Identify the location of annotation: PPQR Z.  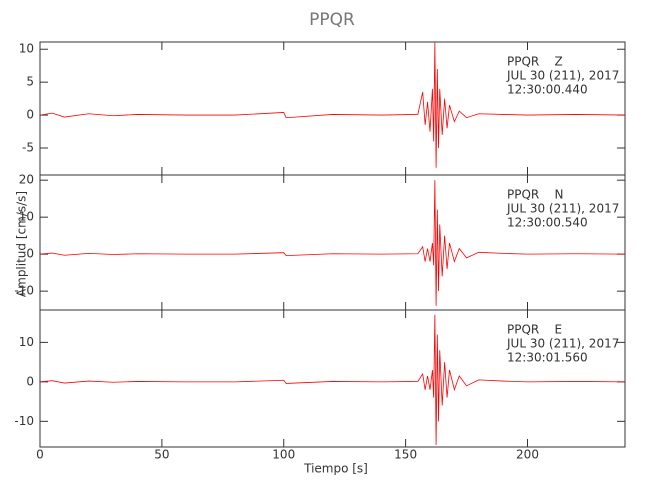
(535, 62).